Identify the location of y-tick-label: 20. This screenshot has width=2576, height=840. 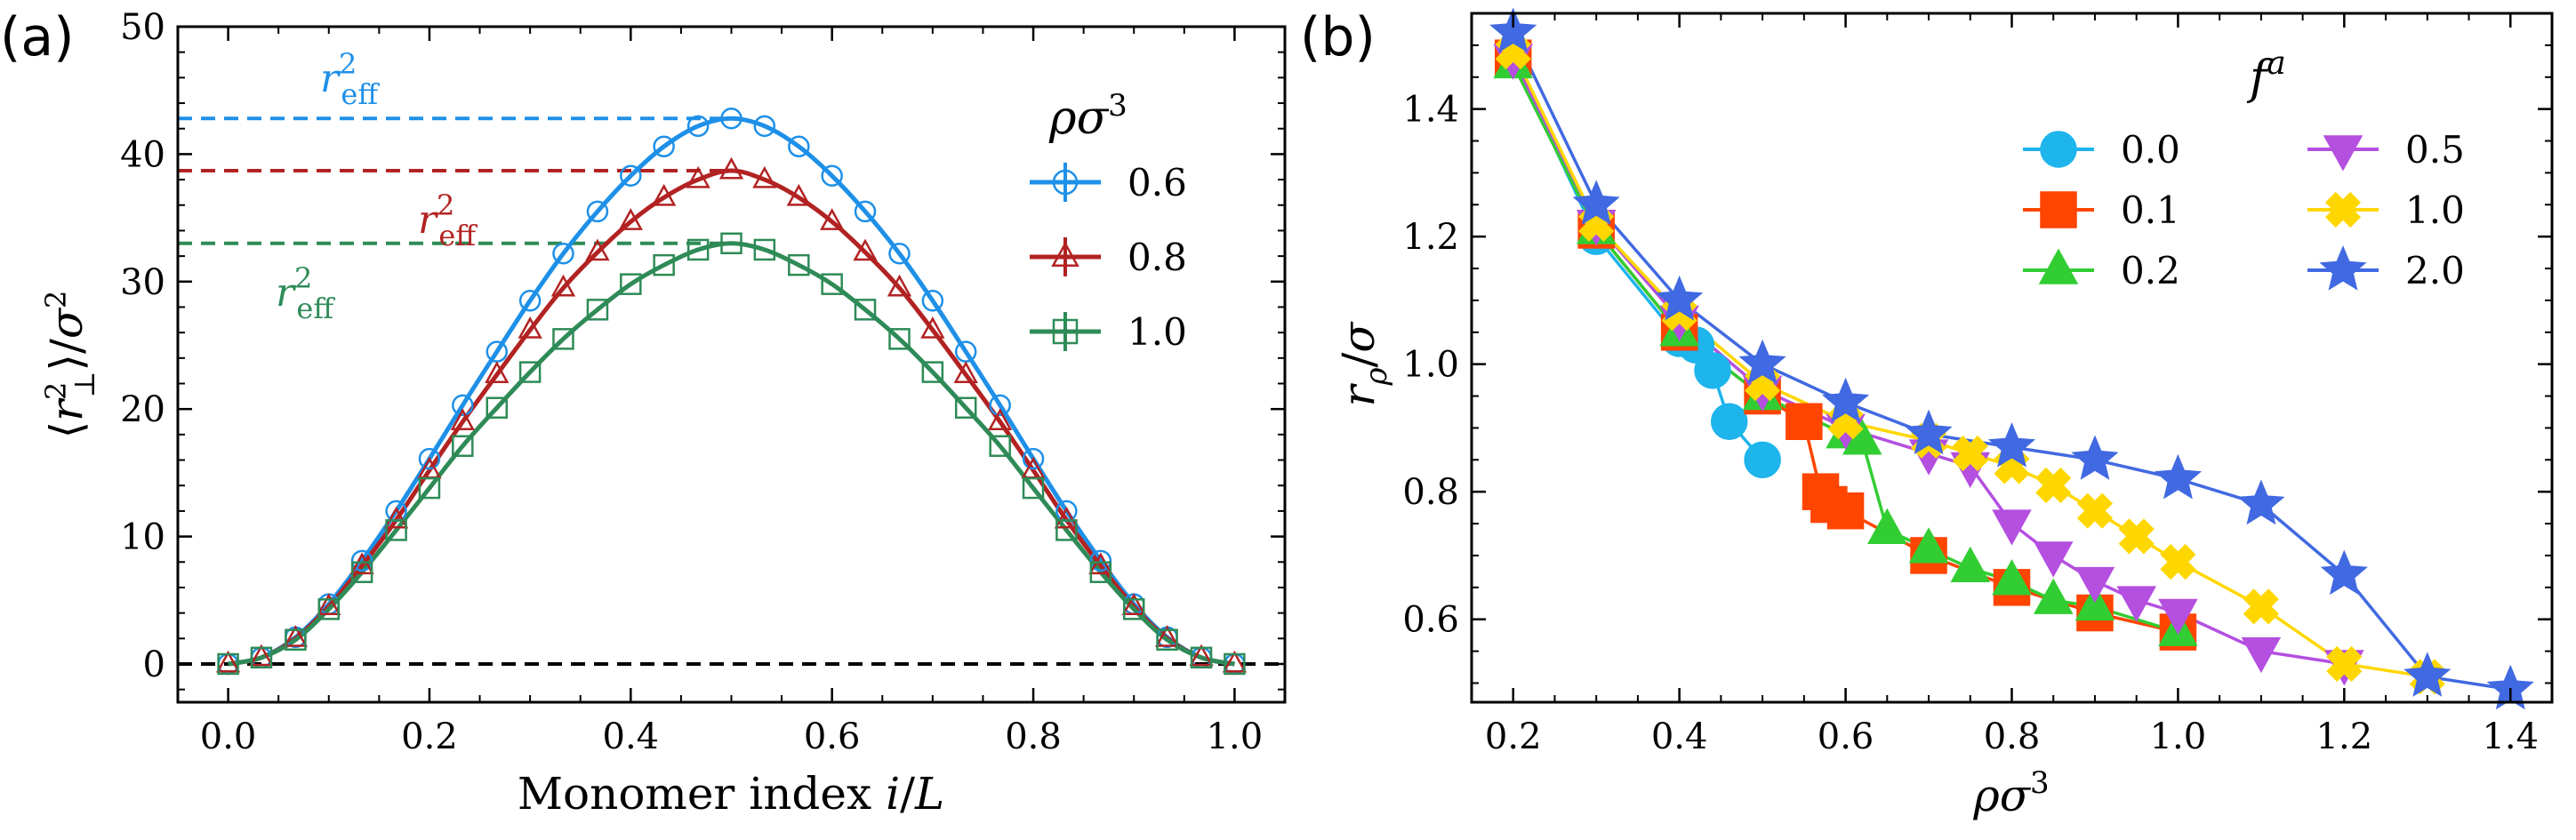
(142, 409).